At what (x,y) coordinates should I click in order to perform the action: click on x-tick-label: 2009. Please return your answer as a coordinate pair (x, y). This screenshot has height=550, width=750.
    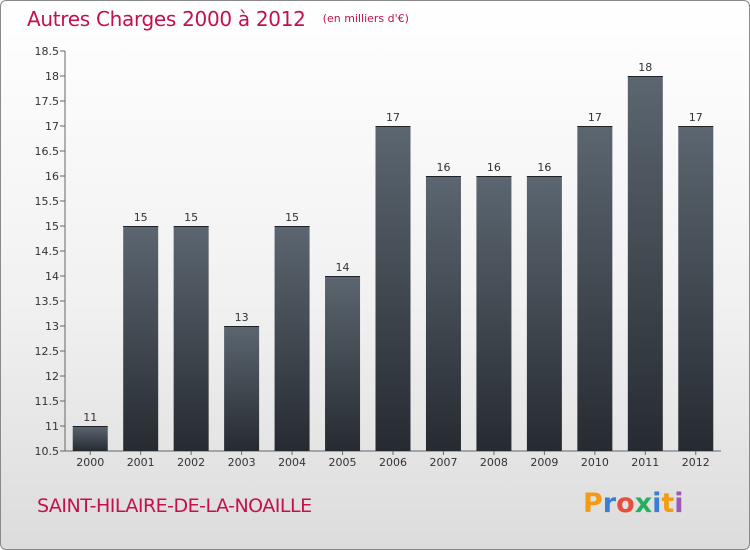
    Looking at the image, I should click on (544, 462).